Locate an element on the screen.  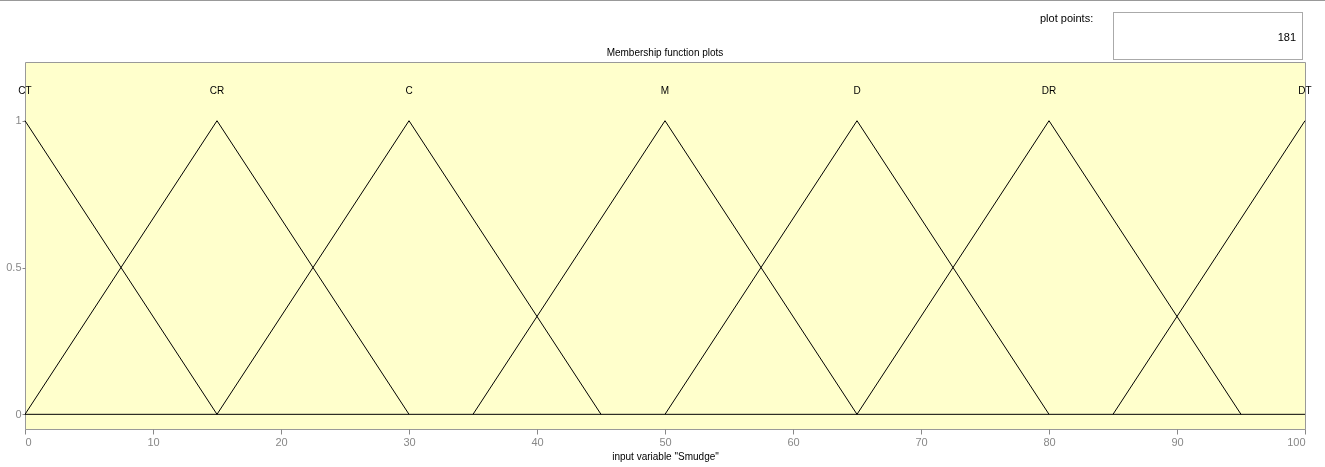
y-tick-label: 0.5 is located at coordinates (14, 267).